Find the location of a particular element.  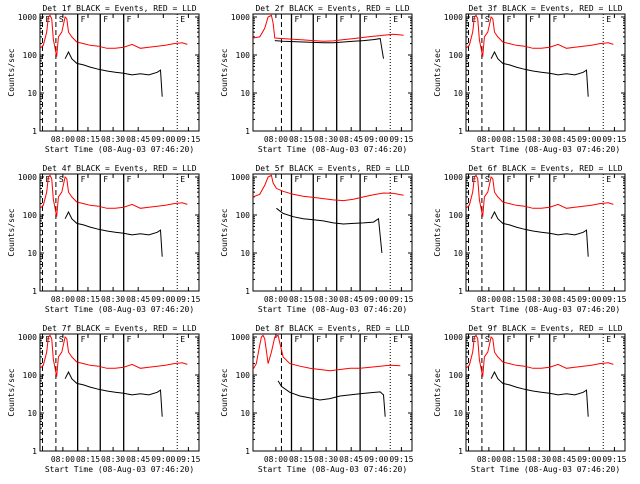

panel-title: Det 3f BLACK = Events, RED = LLD is located at coordinates (545, 8).